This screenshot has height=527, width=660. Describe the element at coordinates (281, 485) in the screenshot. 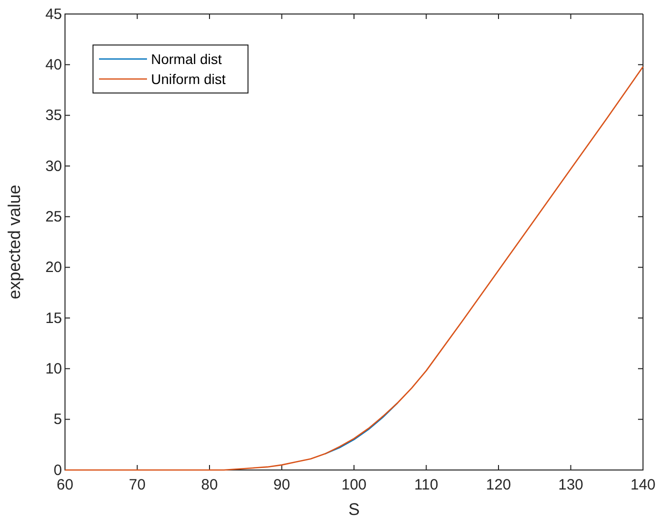

I see `x-tick-label: 90` at that location.